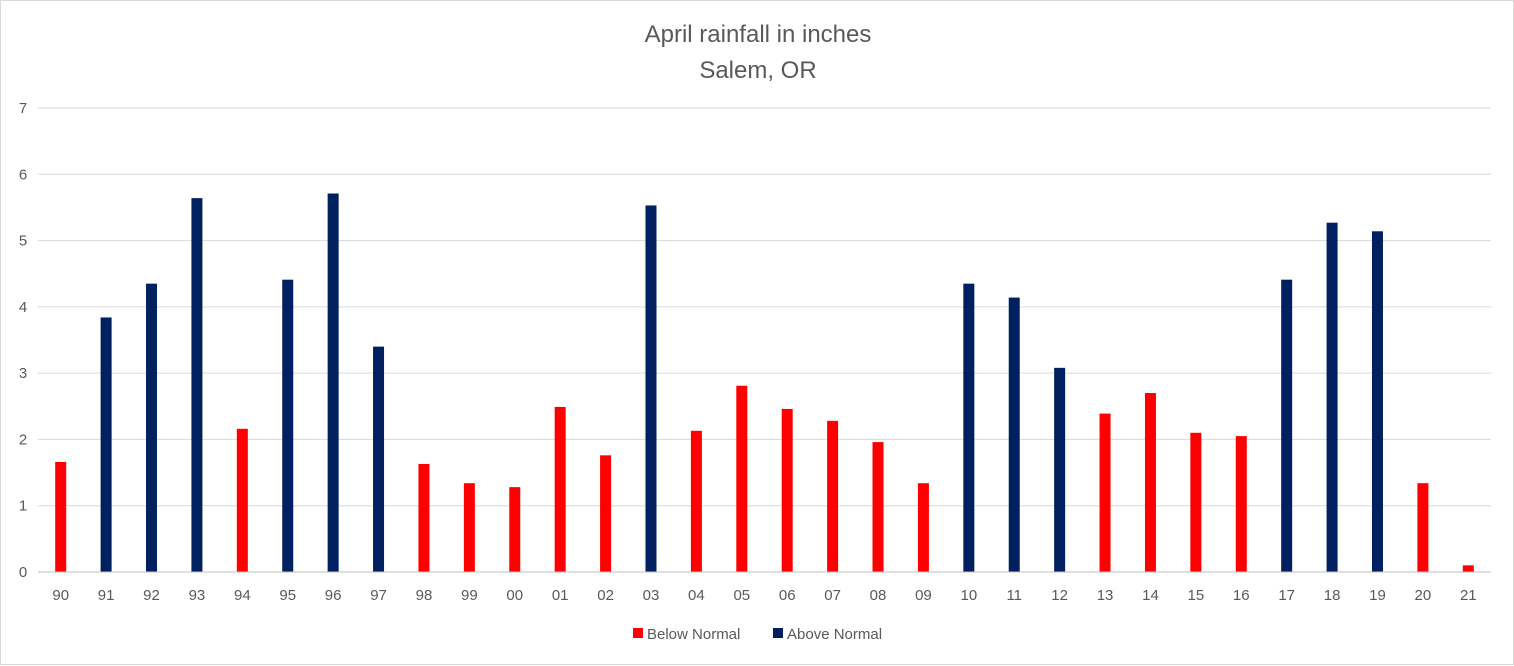 The width and height of the screenshot is (1514, 666). What do you see at coordinates (106, 595) in the screenshot?
I see `x-tick-label: 91` at bounding box center [106, 595].